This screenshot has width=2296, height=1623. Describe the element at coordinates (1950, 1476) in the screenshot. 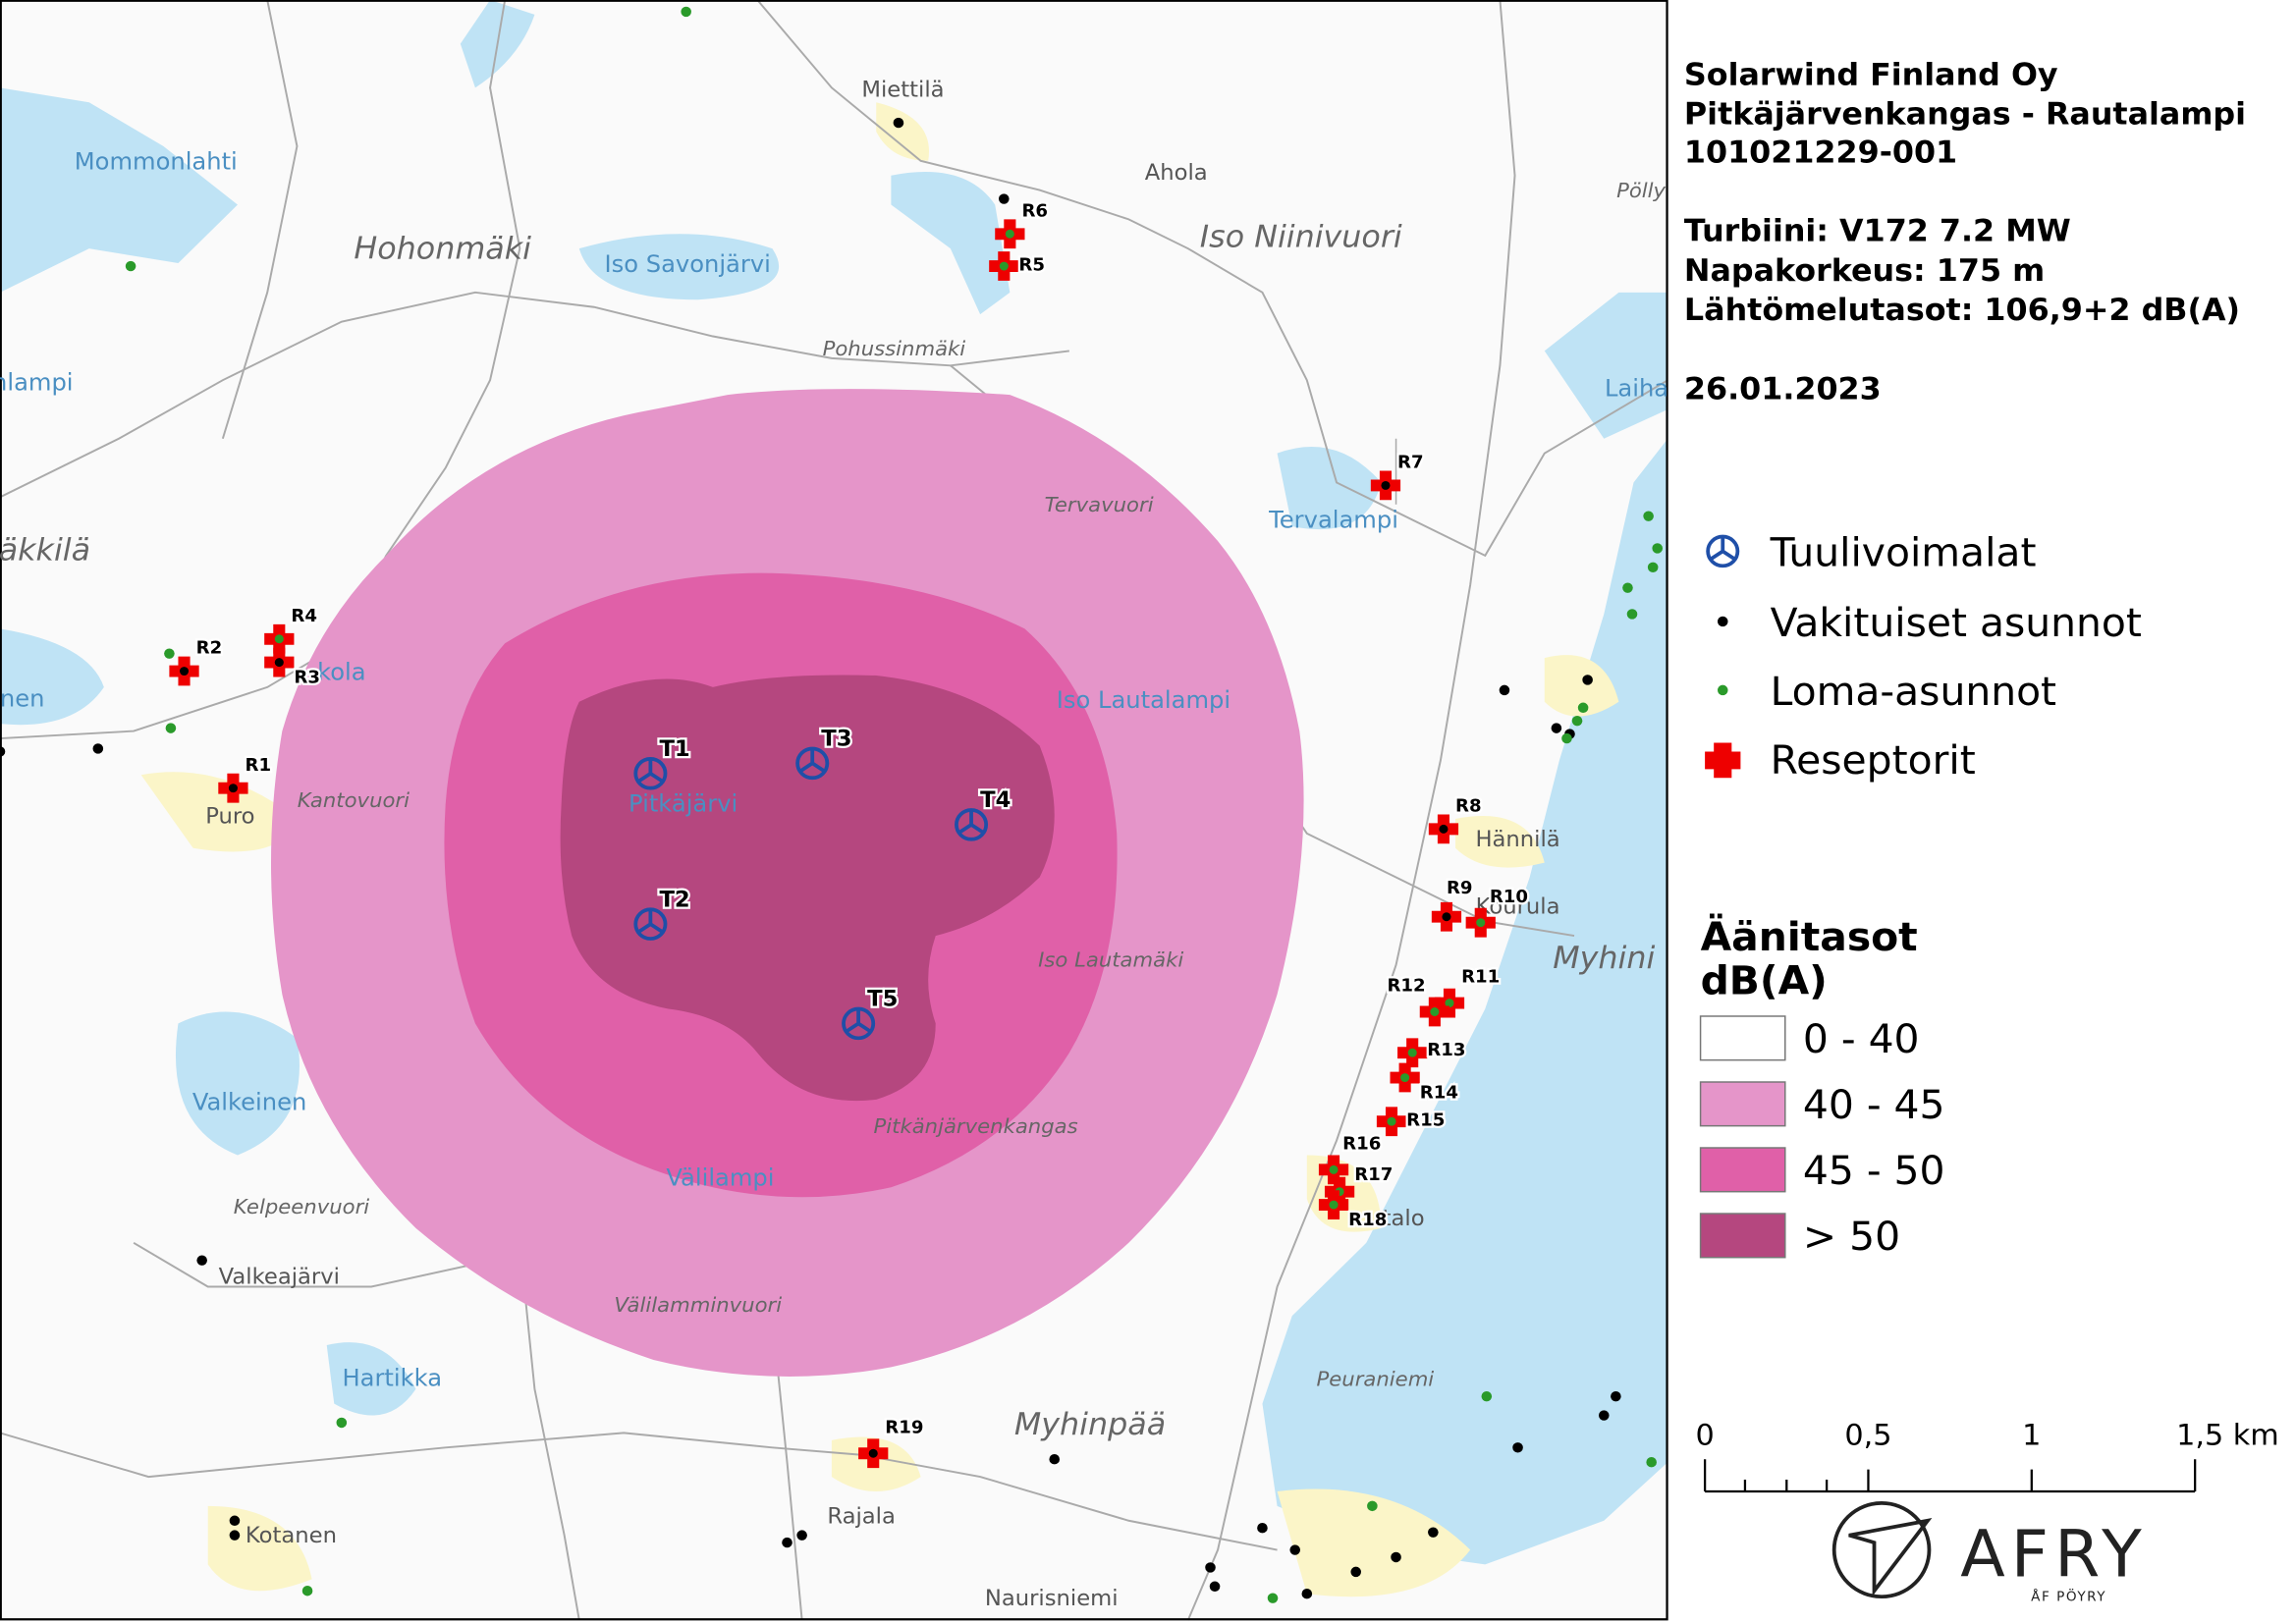

I see `scale-bar` at that location.